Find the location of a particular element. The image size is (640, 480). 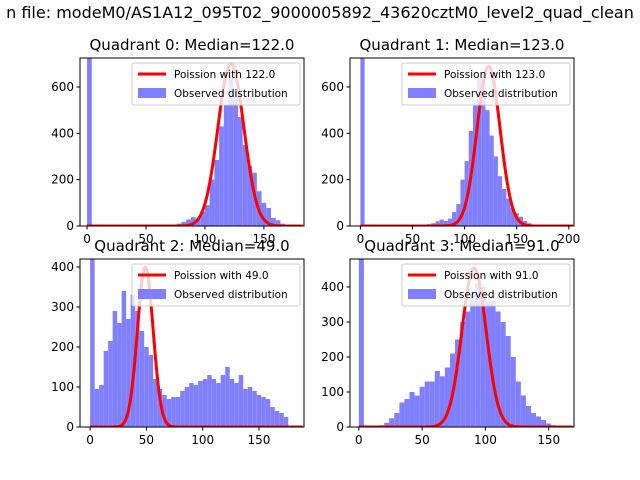

panel-title: Quadrant 3: Median=91.0 is located at coordinates (461, 246).